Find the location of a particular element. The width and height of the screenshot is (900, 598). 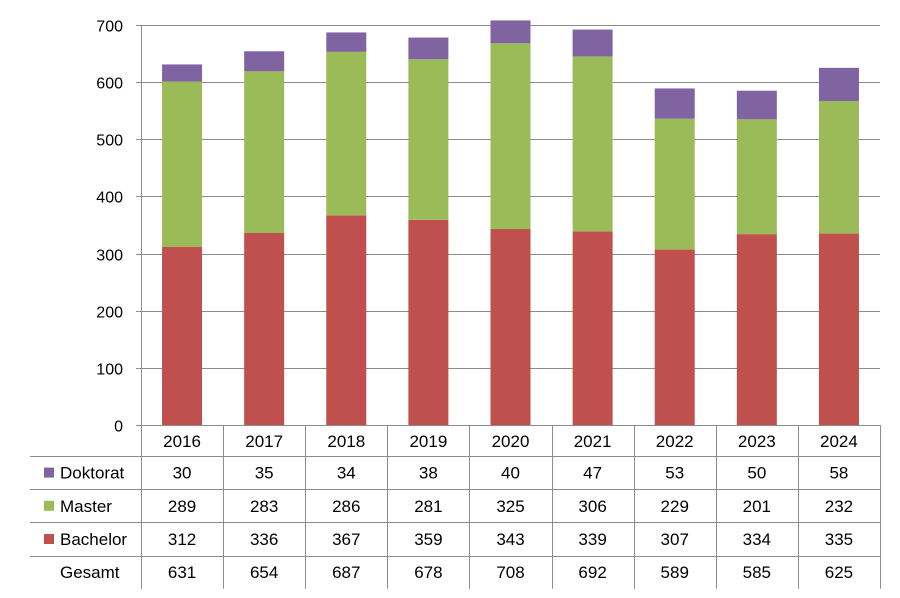

table-cell-doktorat: 47 is located at coordinates (592, 473).